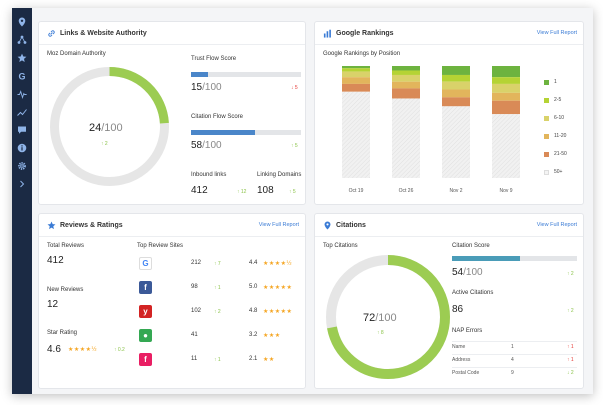 Image resolution: width=603 pixels, height=405 pixels. What do you see at coordinates (570, 274) in the screenshot?
I see `citation-score-trend: ↑ 2` at bounding box center [570, 274].